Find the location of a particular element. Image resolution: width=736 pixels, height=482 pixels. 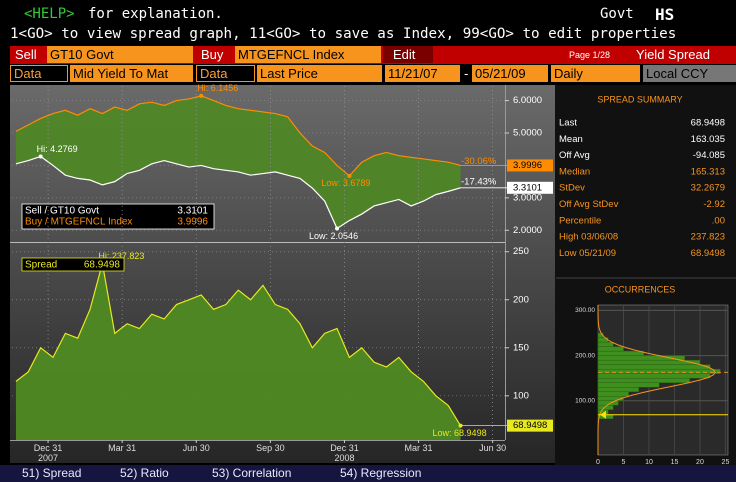

legend-value: 68.9498 is located at coordinates (102, 265).